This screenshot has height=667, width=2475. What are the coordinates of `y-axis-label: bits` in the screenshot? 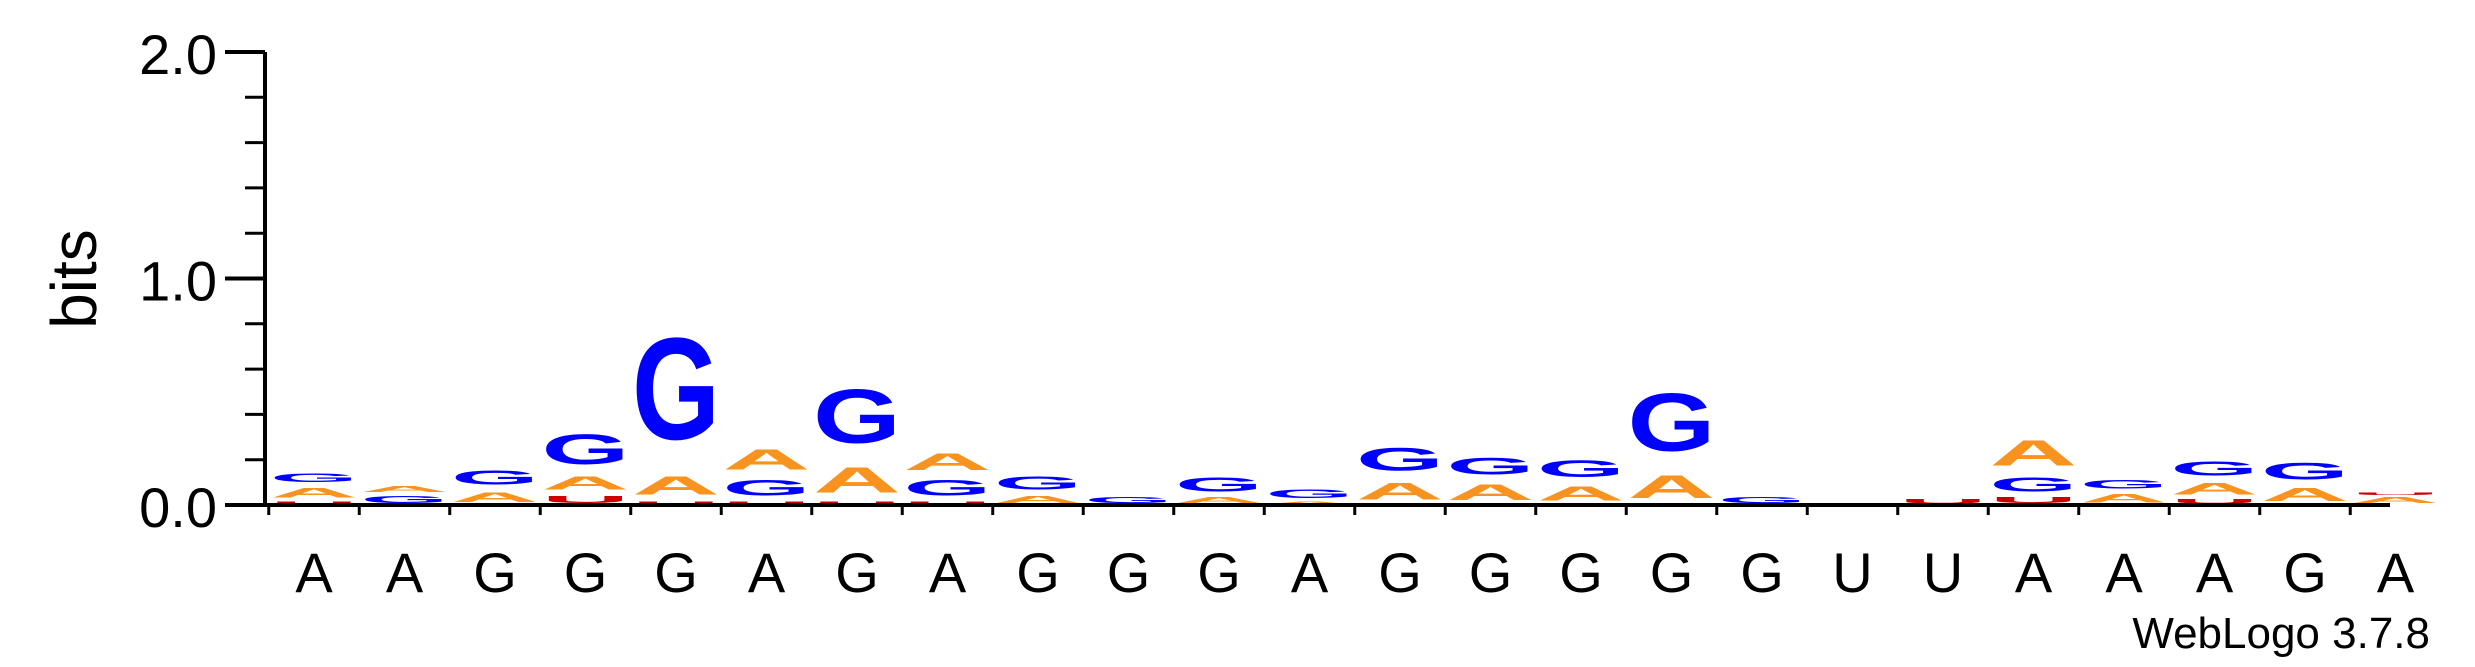 It's located at (74, 279).